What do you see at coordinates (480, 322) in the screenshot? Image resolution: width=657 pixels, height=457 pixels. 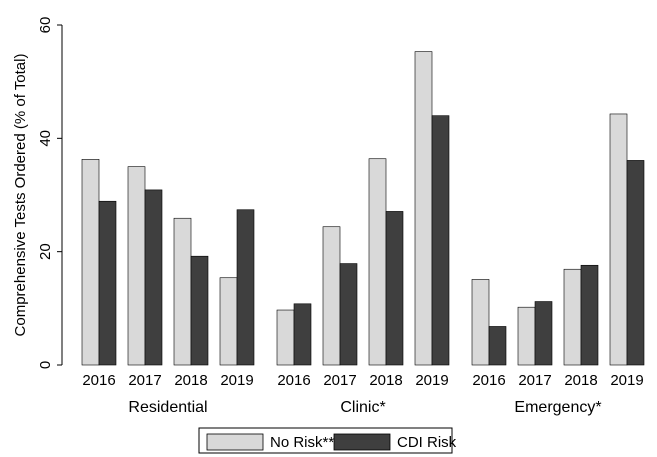 I see `bar-emergency-2016-no-risk` at bounding box center [480, 322].